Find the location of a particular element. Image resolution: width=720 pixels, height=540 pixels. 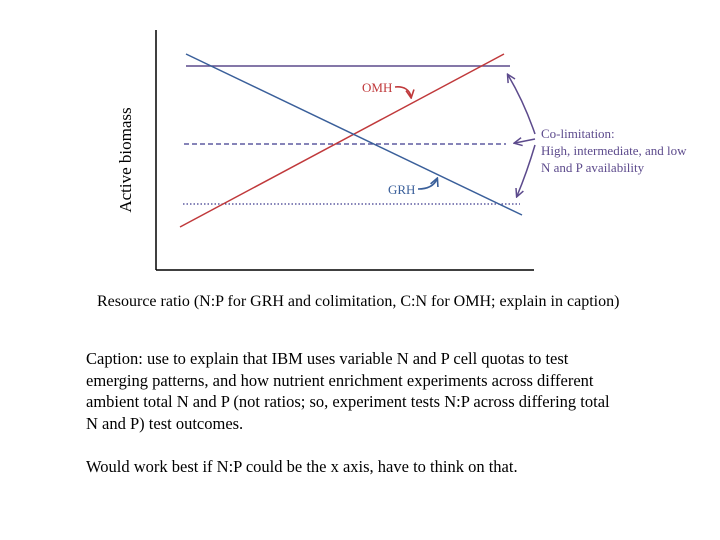

y-axis-label: Active biomass is located at coordinates (125, 159).